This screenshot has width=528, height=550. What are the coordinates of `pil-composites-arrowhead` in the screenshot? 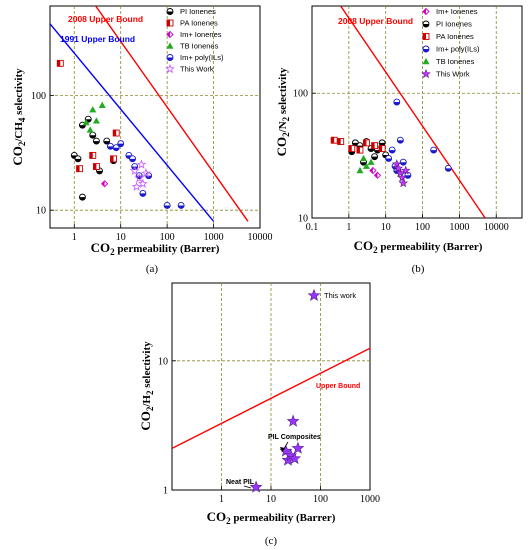 It's located at (282, 449).